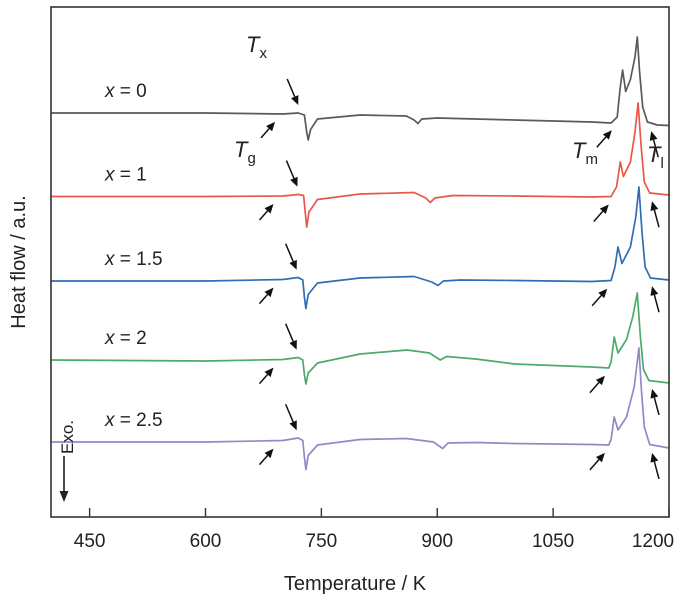 This screenshot has width=700, height=605. Describe the element at coordinates (653, 541) in the screenshot. I see `x-tick-label: 1200` at that location.